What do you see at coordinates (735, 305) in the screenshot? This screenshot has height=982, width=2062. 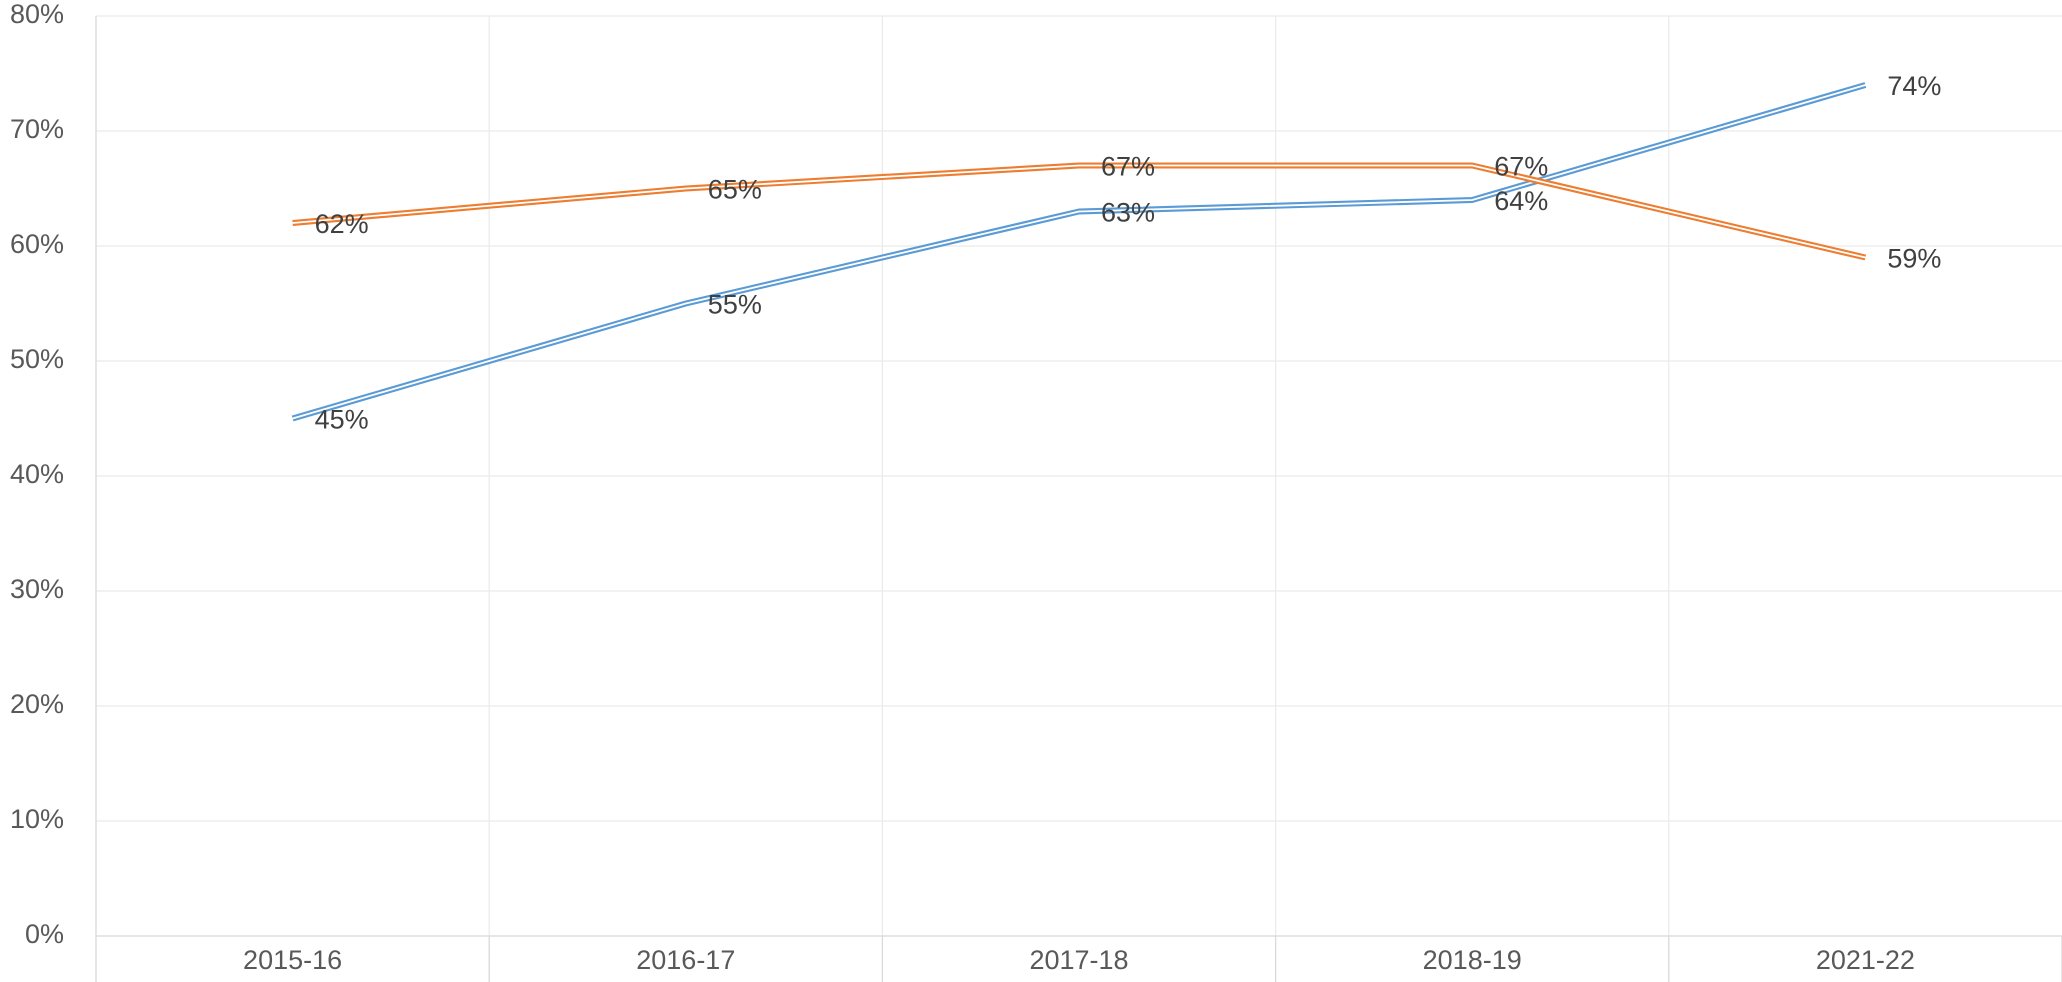 I see `data-label: 55%` at bounding box center [735, 305].